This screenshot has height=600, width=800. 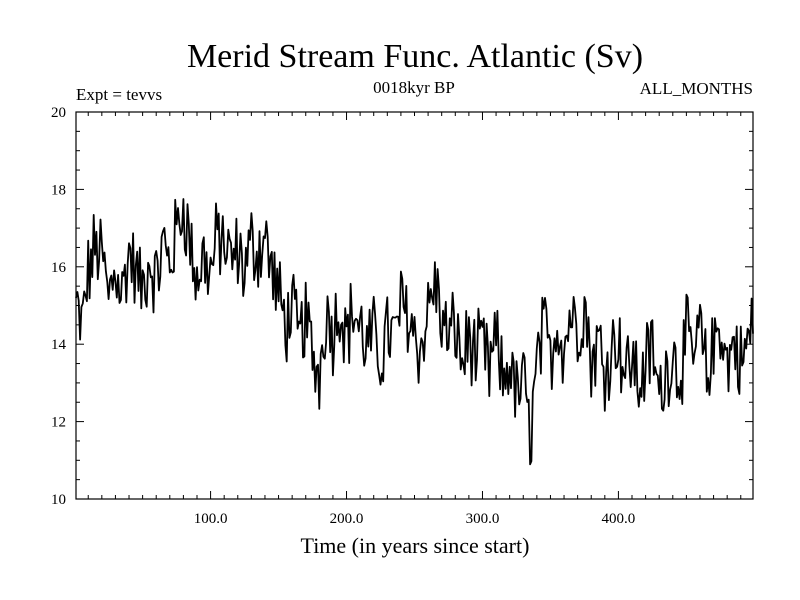 What do you see at coordinates (58, 113) in the screenshot?
I see `y-tick-label: 20` at bounding box center [58, 113].